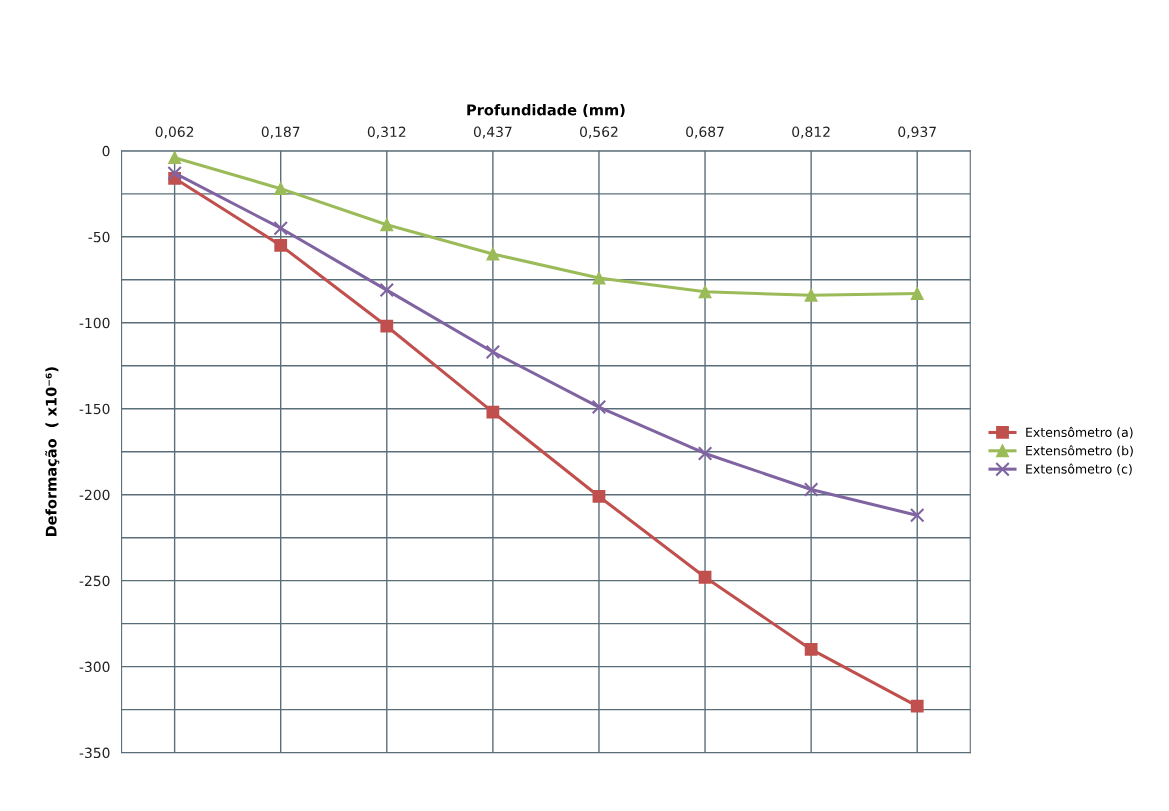 Image resolution: width=1169 pixels, height=811 pixels. I want to click on x-tick-label: 0,562, so click(599, 132).